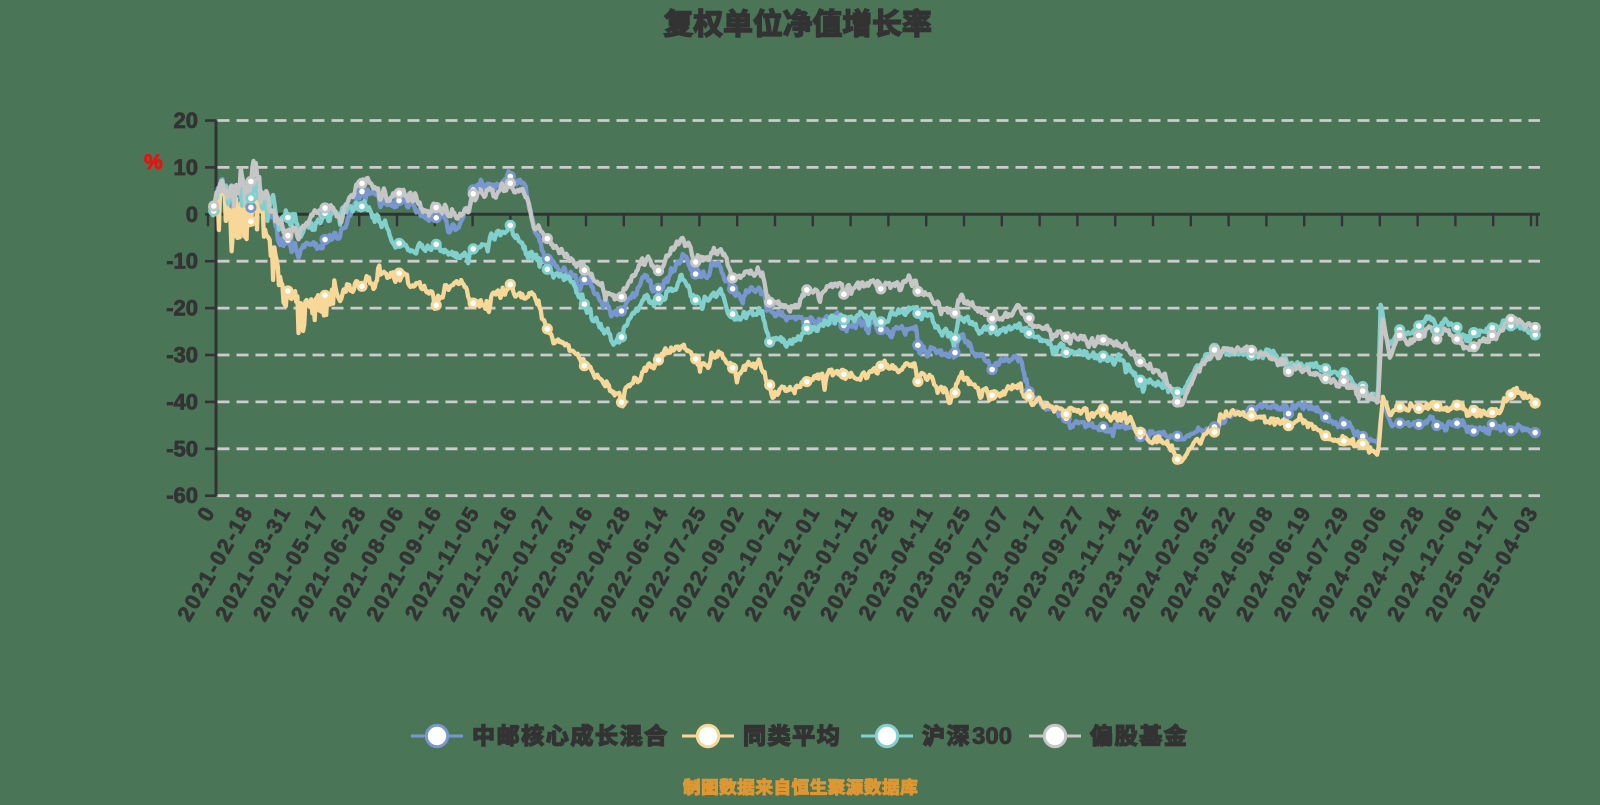 The width and height of the screenshot is (1600, 805). Describe the element at coordinates (186, 120) in the screenshot. I see `svg-text: 20` at that location.